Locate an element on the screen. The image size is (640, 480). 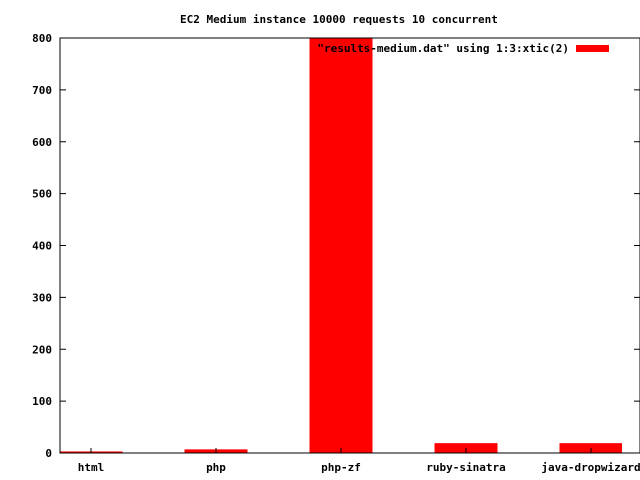
x-tick-label: java-dropwizard is located at coordinates (590, 467).